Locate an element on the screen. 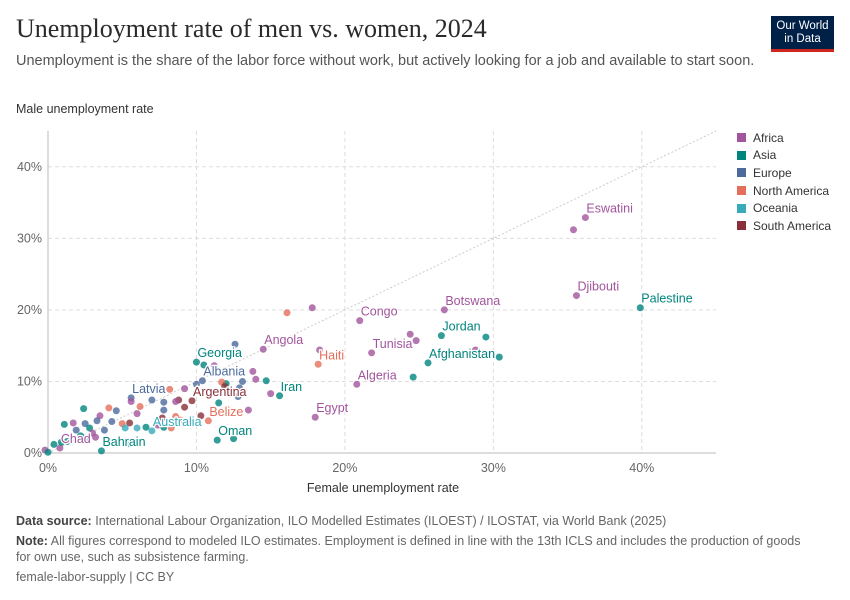  chart-title: Unemployment rate of men vs. women, 2024 is located at coordinates (251, 28).